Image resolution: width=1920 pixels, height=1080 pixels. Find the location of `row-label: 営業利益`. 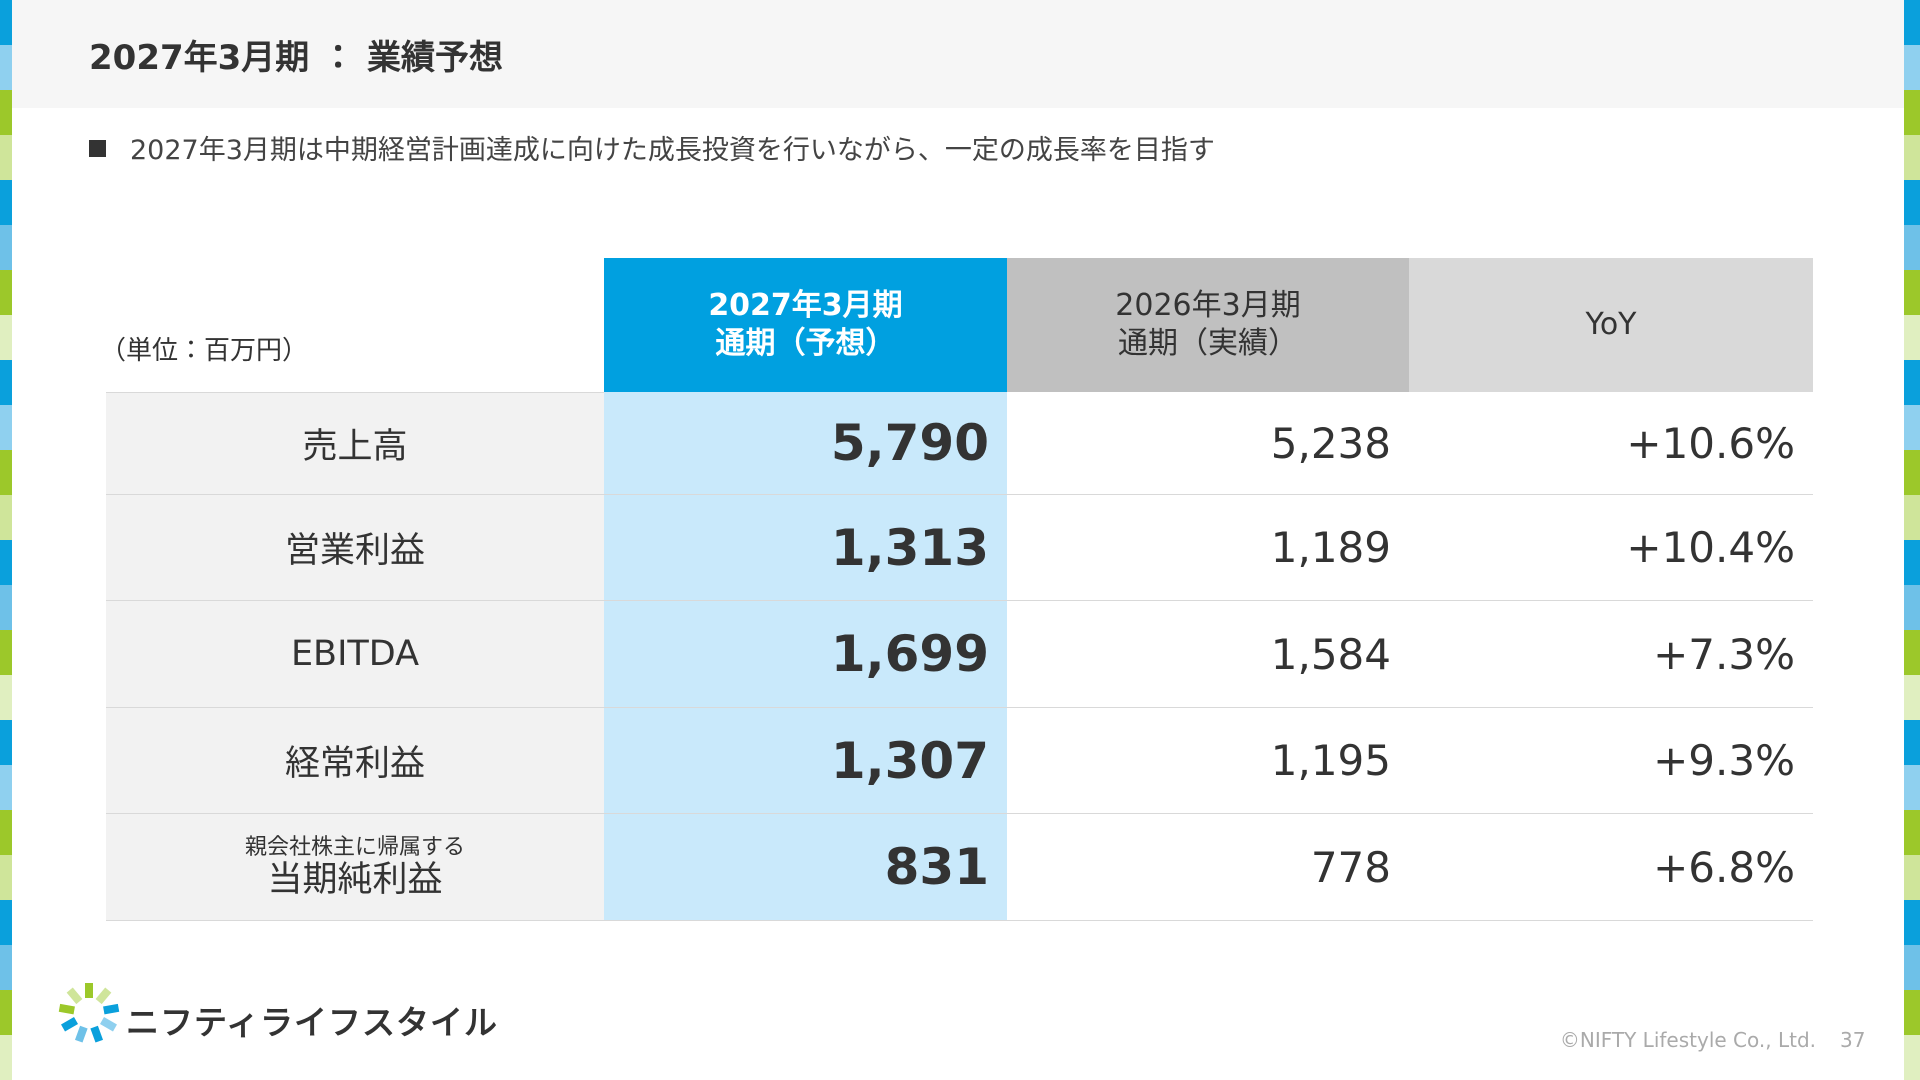

row-label: 営業利益 is located at coordinates (355, 548).